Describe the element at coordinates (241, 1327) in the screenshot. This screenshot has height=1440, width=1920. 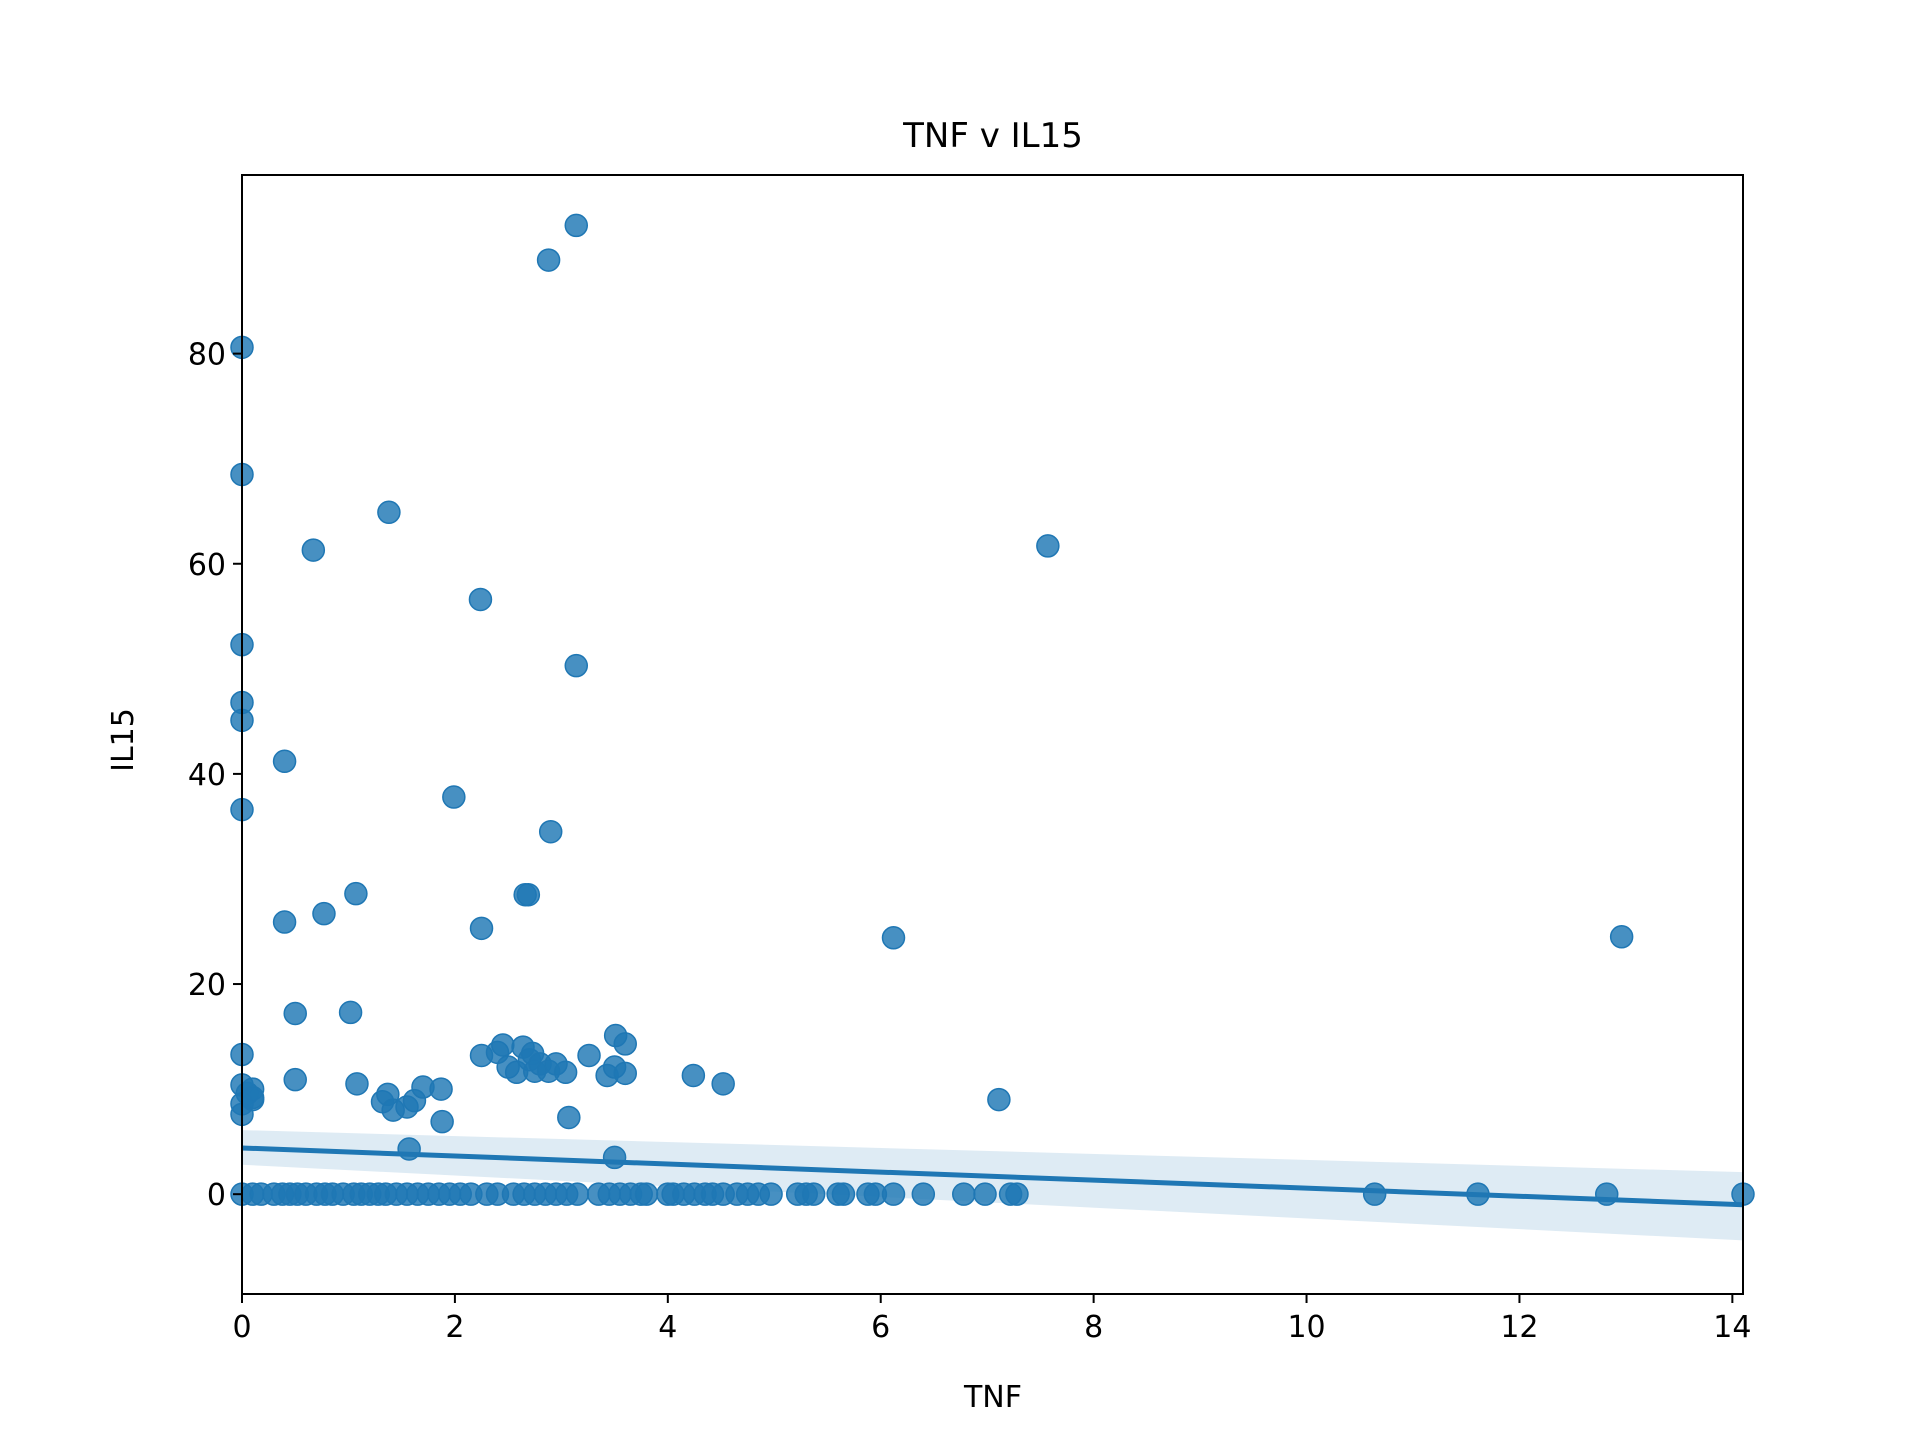
I see `x-tick-label: 0` at that location.